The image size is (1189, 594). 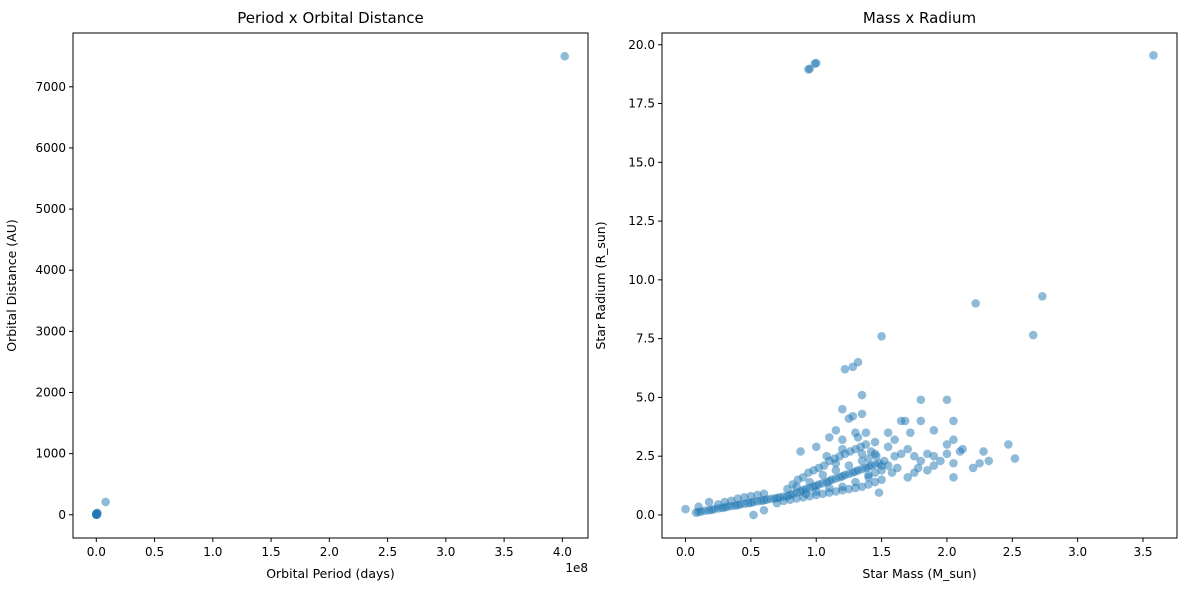 I want to click on y-tick-label: 3000, so click(x=50, y=331).